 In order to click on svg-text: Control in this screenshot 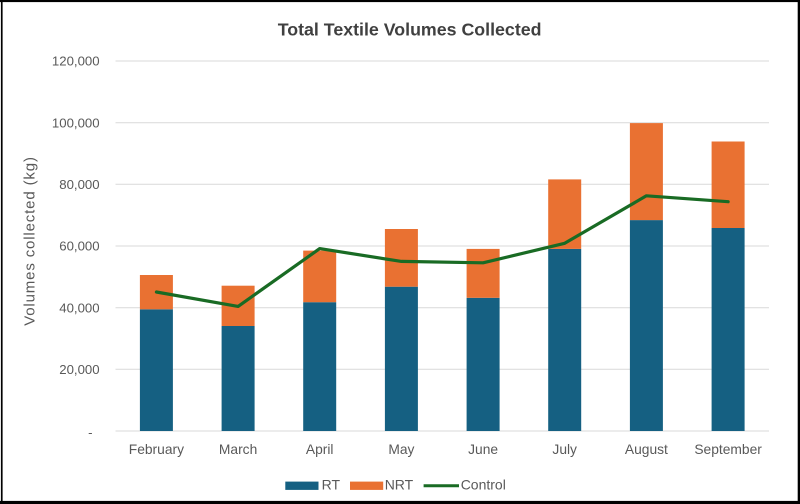, I will do `click(483, 485)`.